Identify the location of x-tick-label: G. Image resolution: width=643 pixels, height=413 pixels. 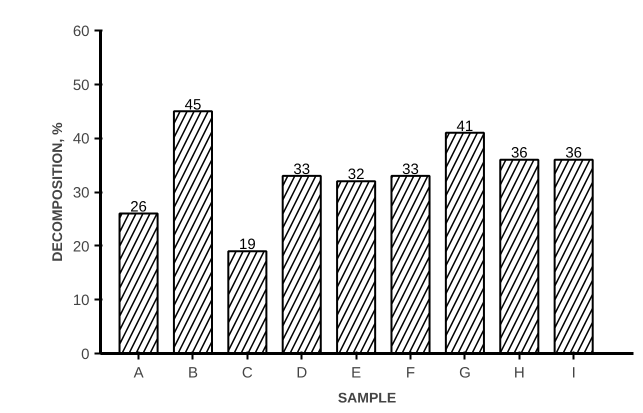
(465, 373).